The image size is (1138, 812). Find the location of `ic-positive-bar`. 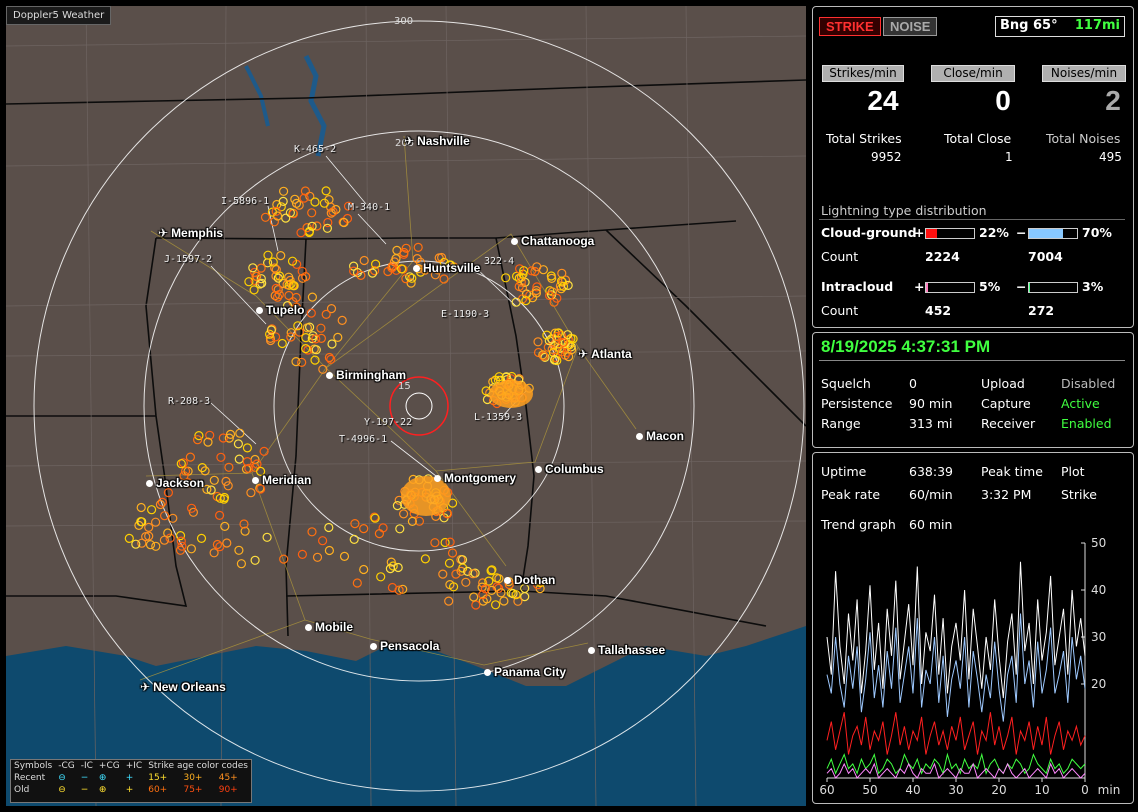

ic-positive-bar is located at coordinates (950, 287).